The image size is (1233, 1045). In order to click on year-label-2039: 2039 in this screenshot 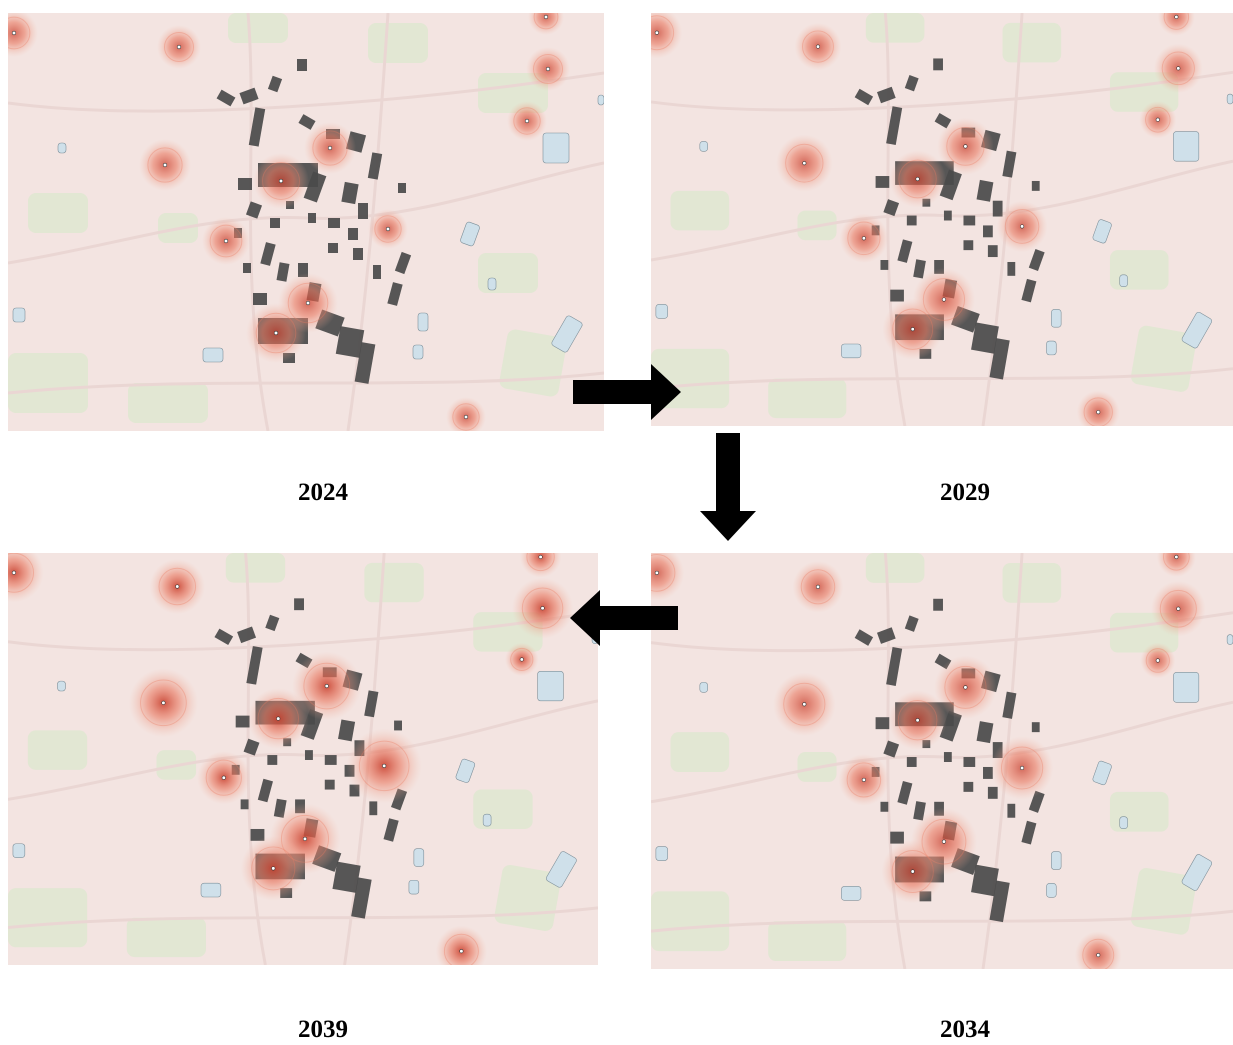, I will do `click(323, 1029)`.